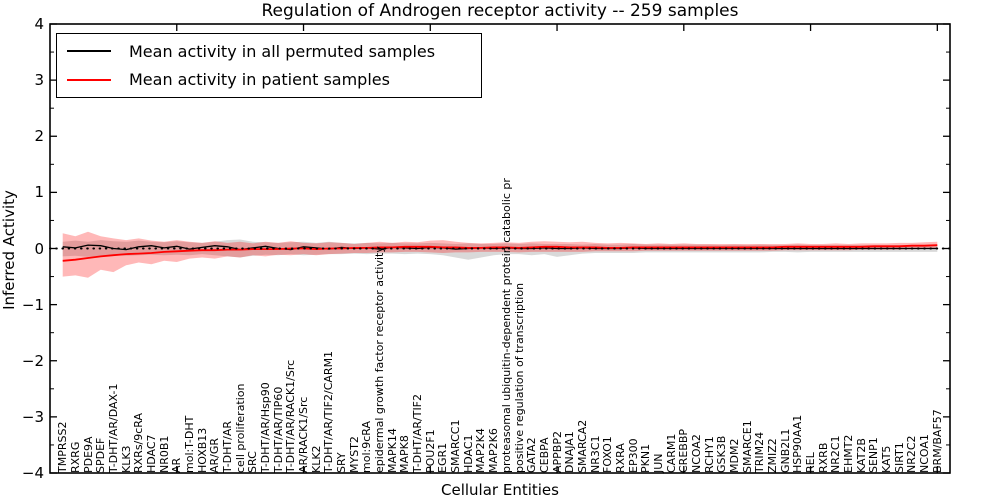  What do you see at coordinates (709, 454) in the screenshot?
I see `x-tick-label: RCHY1` at bounding box center [709, 454].